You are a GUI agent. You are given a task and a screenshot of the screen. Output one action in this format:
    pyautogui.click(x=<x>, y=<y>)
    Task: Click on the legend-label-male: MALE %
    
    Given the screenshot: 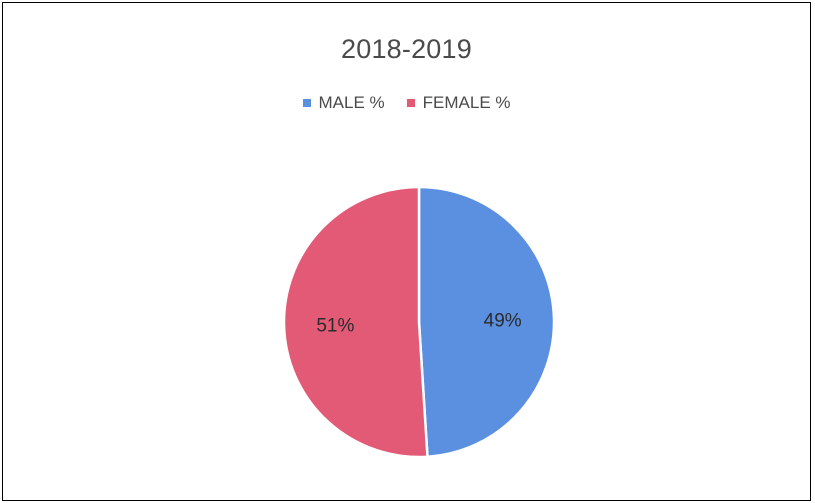 What is the action you would take?
    pyautogui.click(x=351, y=102)
    